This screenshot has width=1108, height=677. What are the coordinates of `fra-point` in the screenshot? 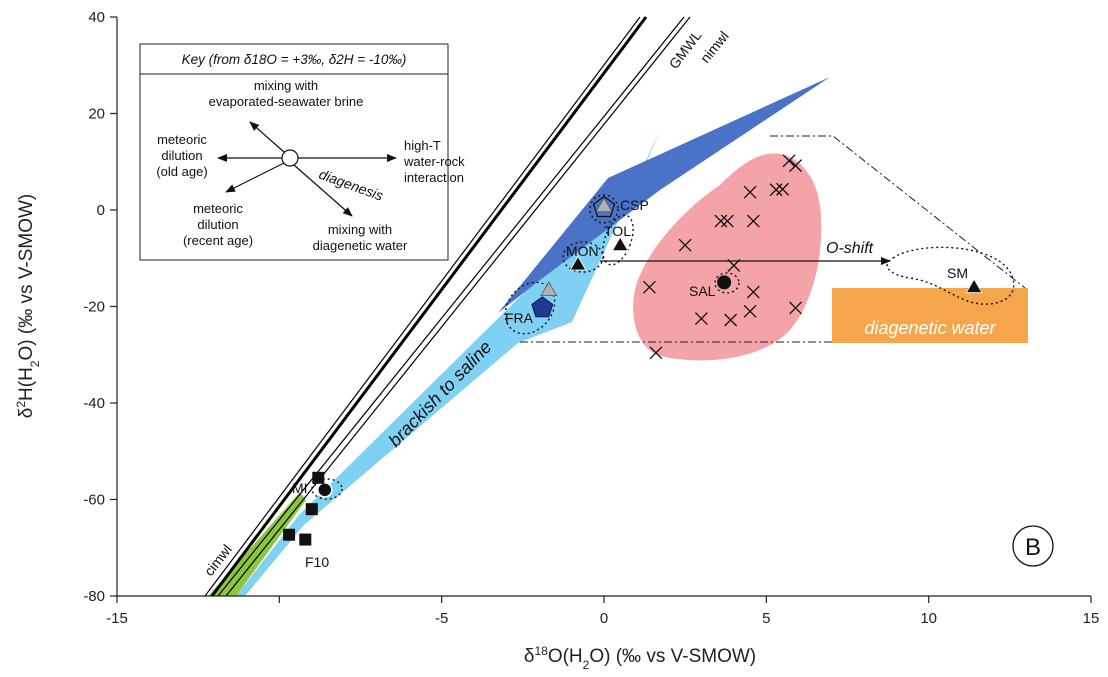 It's located at (542, 307).